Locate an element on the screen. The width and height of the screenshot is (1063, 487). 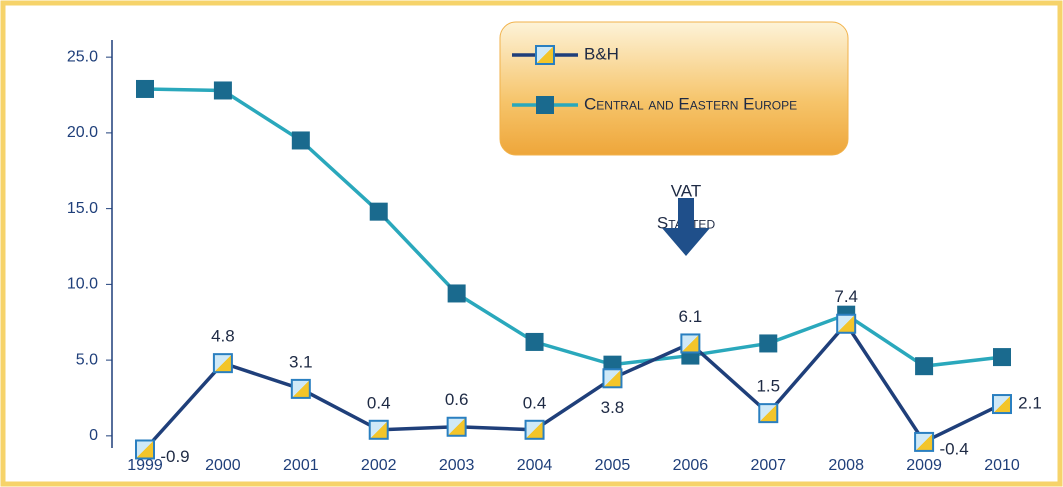
arrow is located at coordinates (686, 227).